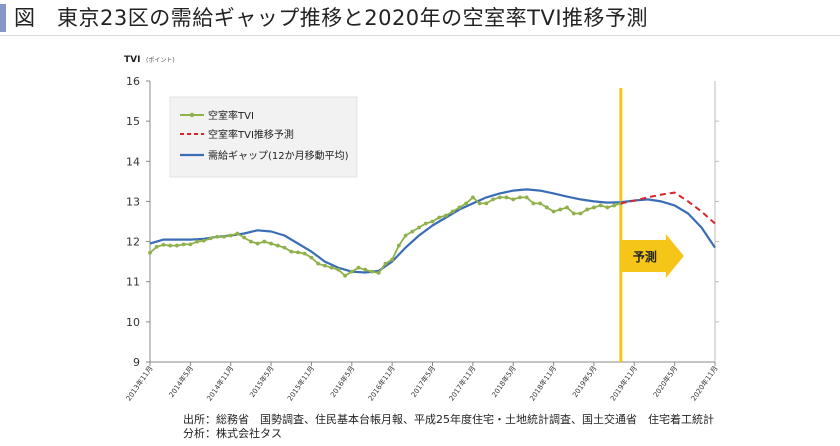 This screenshot has width=840, height=446. What do you see at coordinates (331, 18) in the screenshot?
I see `page-title: 図 東京23区の需給ギャップ推移と2020年の空室率TVI推移予測` at bounding box center [331, 18].